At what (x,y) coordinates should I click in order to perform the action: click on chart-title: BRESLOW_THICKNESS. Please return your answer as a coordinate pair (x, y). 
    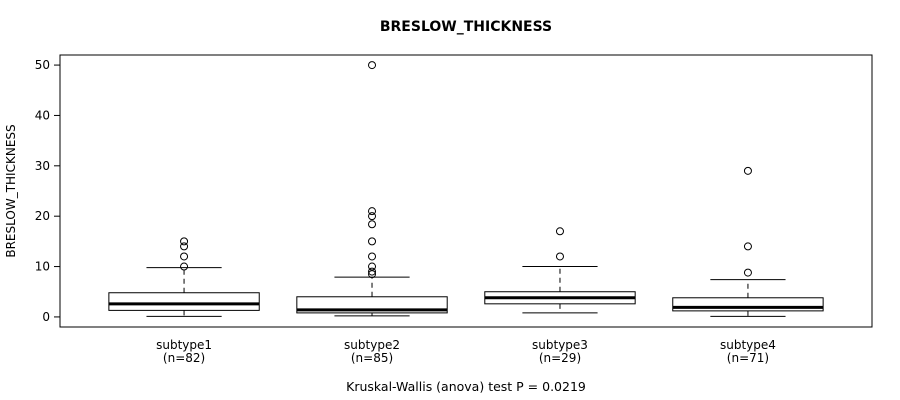
    Looking at the image, I should click on (466, 27).